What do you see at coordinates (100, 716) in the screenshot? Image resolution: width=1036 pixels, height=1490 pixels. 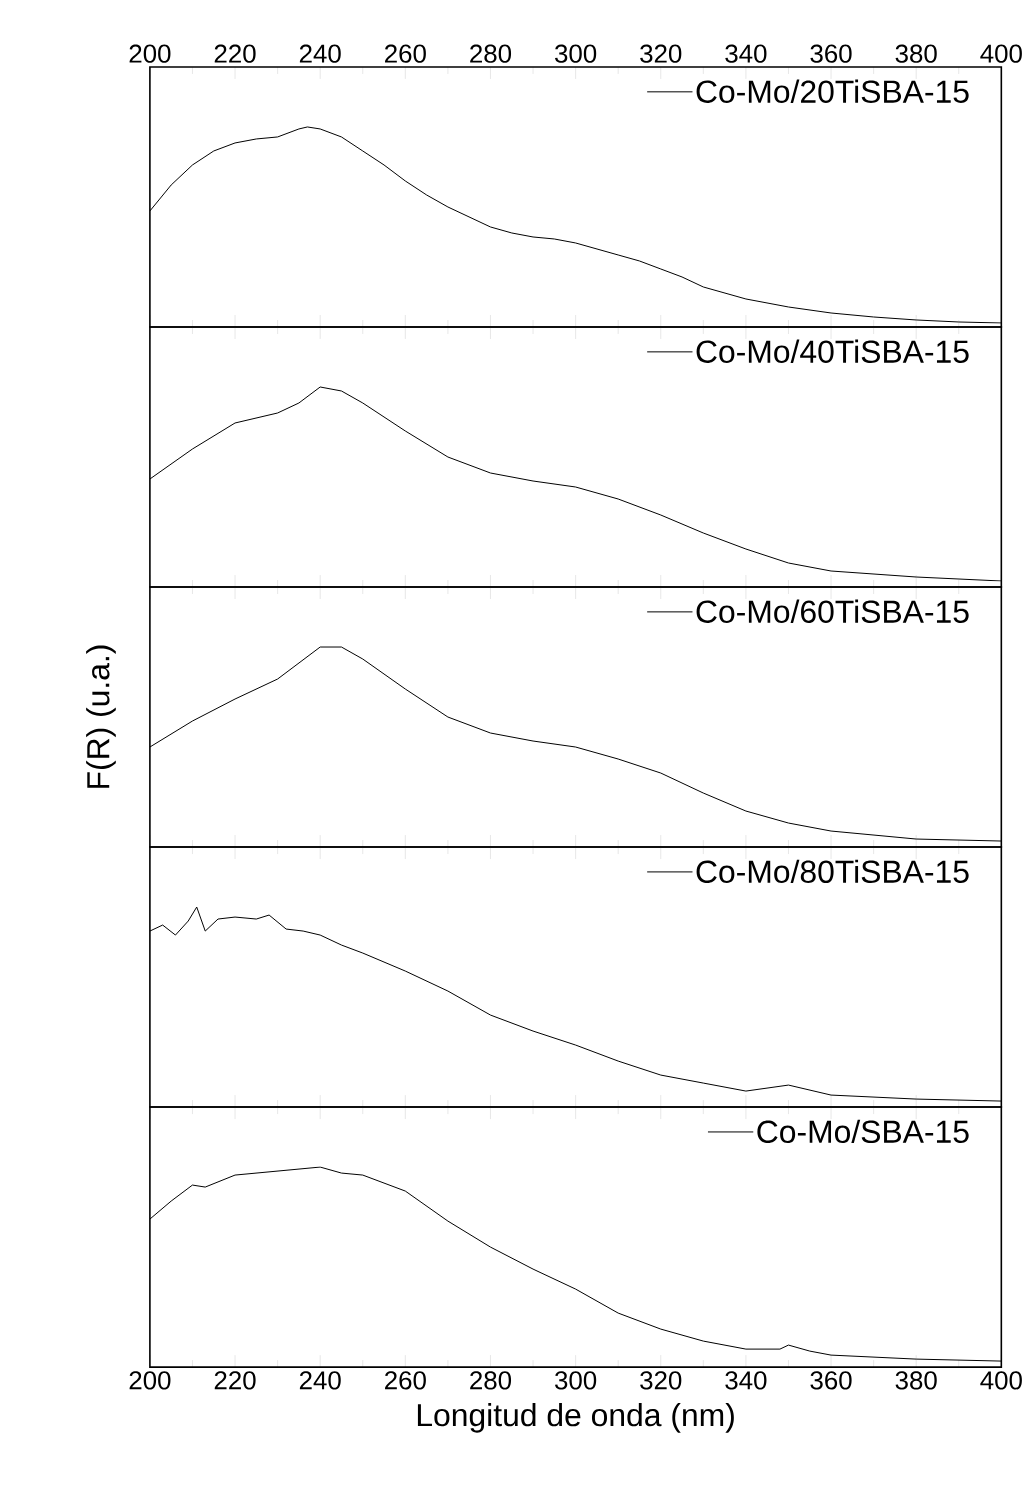 I see `y-axis-title: F(R) (u.a.)` at bounding box center [100, 716].